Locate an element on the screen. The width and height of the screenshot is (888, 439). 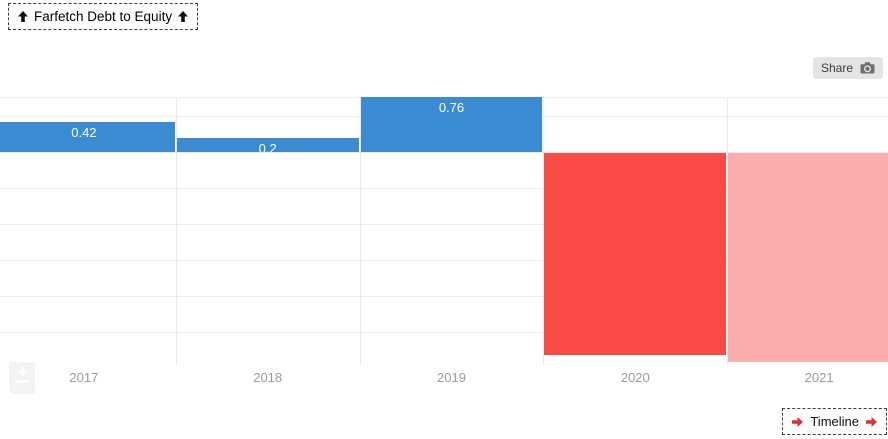
x-axis-label-2017: 2017 is located at coordinates (84, 377).